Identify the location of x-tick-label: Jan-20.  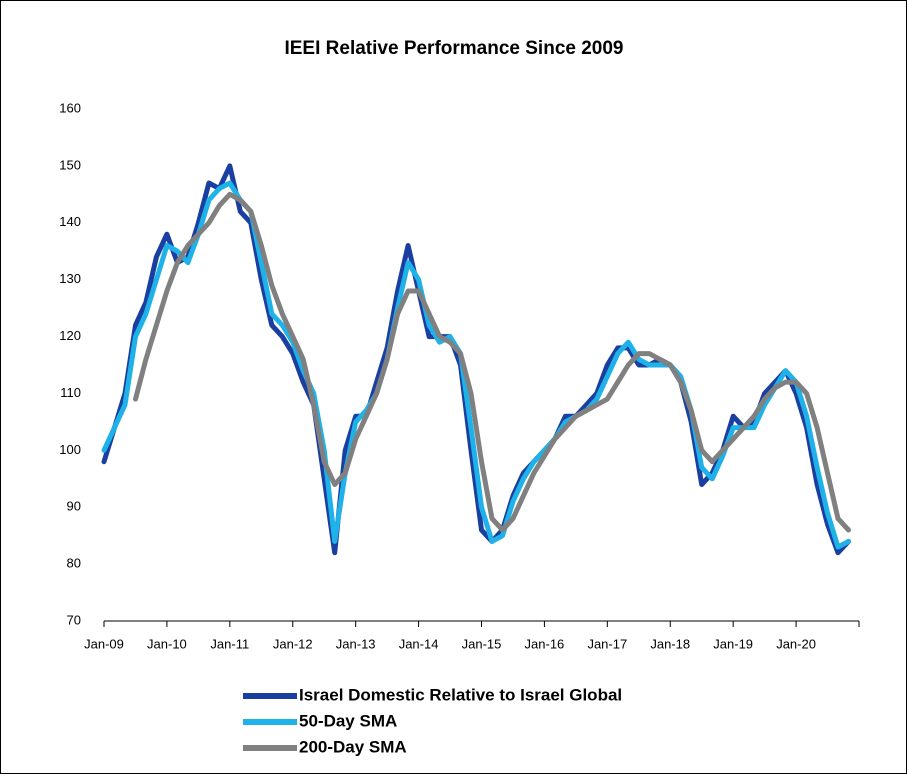
(796, 643).